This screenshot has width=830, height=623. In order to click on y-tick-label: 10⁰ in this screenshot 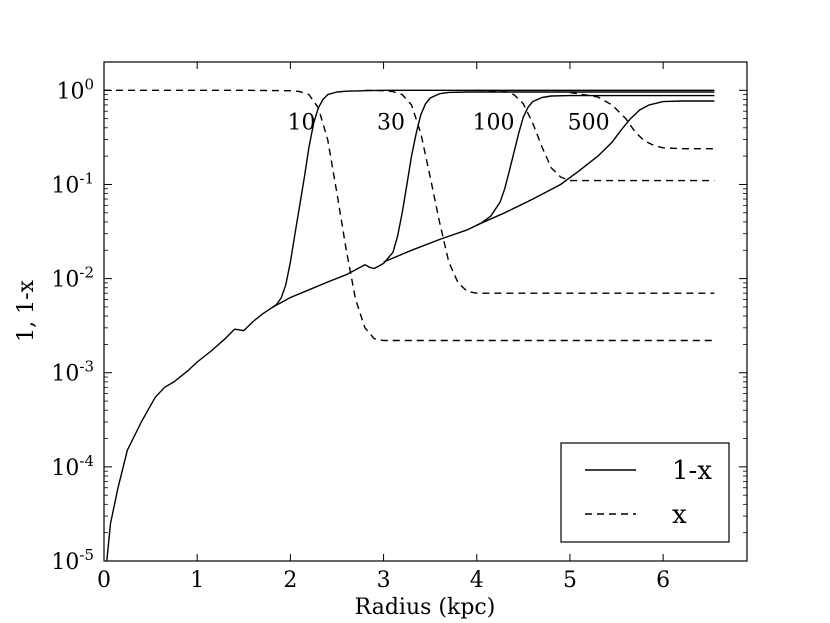, I will do `click(75, 89)`.